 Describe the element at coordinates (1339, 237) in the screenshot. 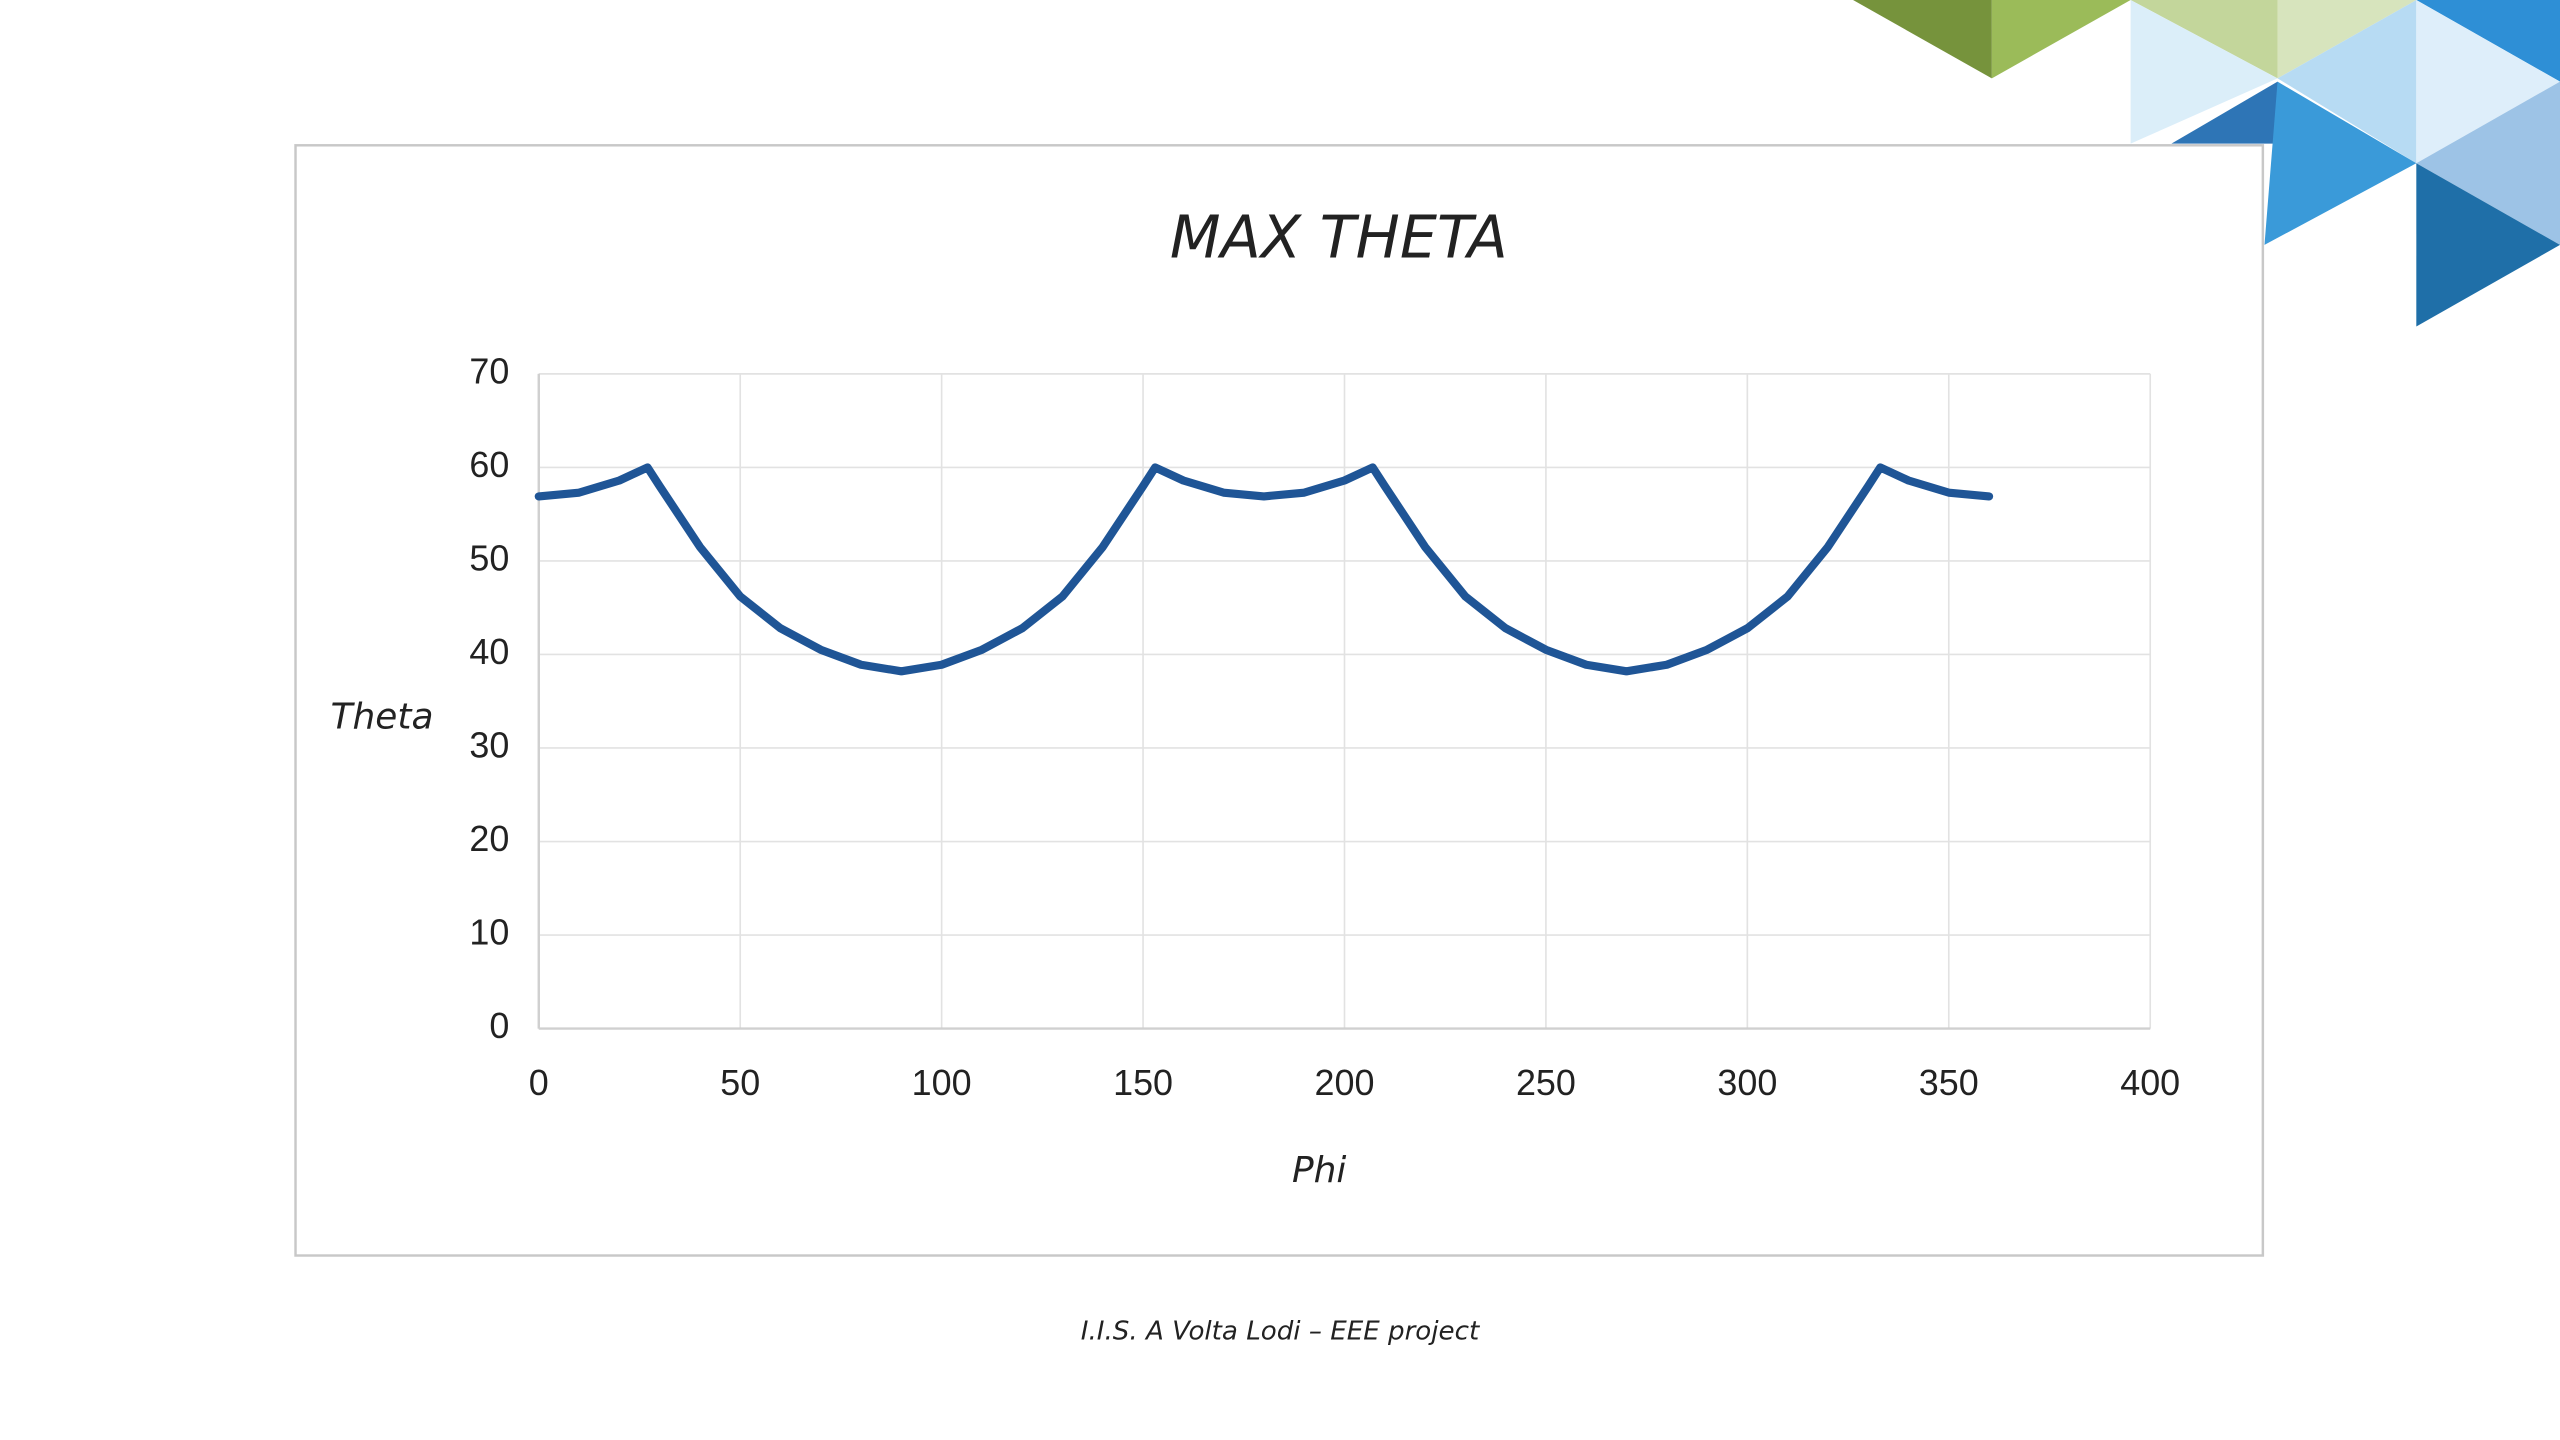

I see `chart-title: MAX THETA` at that location.